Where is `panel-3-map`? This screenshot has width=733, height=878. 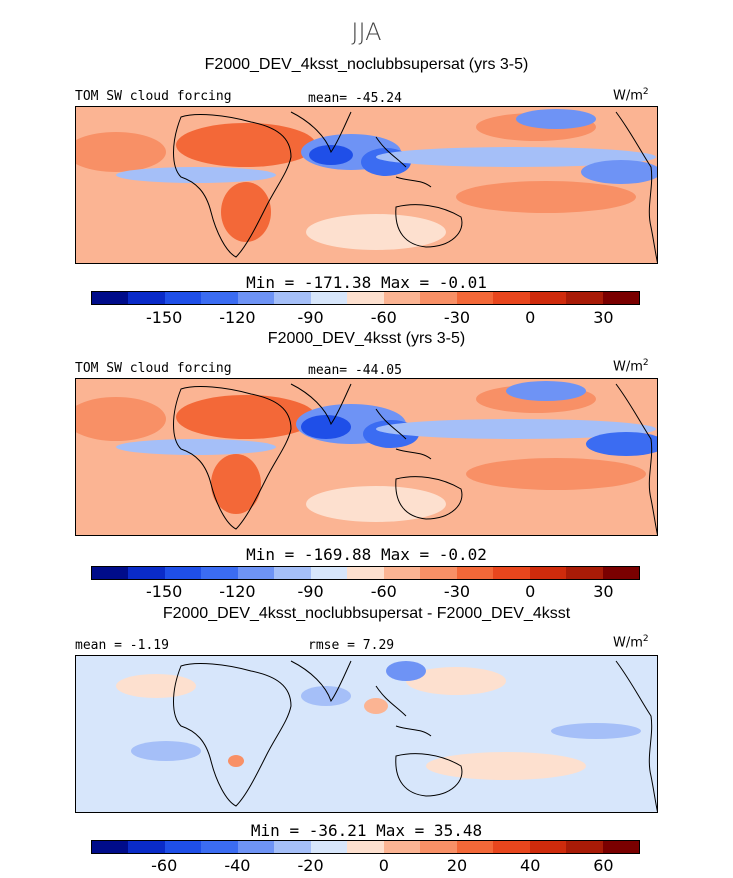 panel-3-map is located at coordinates (366, 734).